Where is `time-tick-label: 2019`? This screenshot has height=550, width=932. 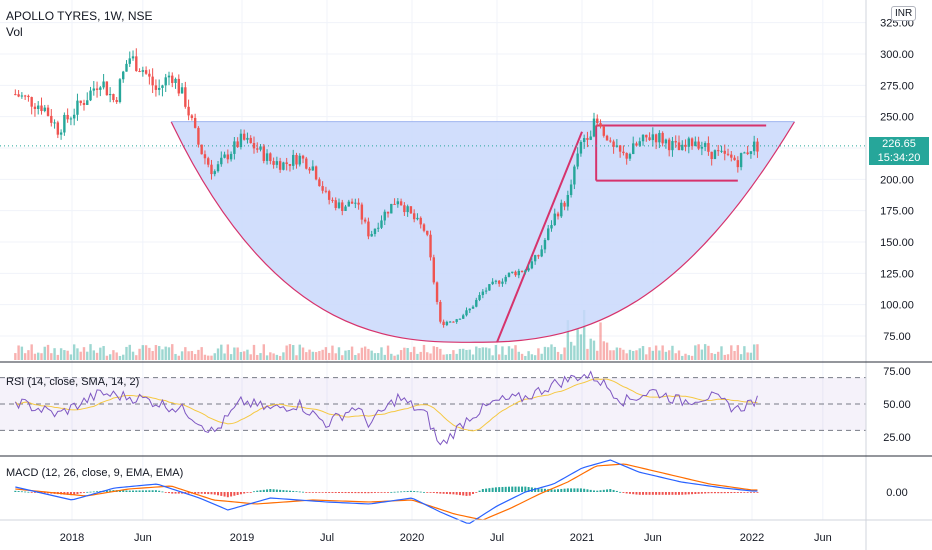
time-tick-label: 2019 is located at coordinates (242, 538).